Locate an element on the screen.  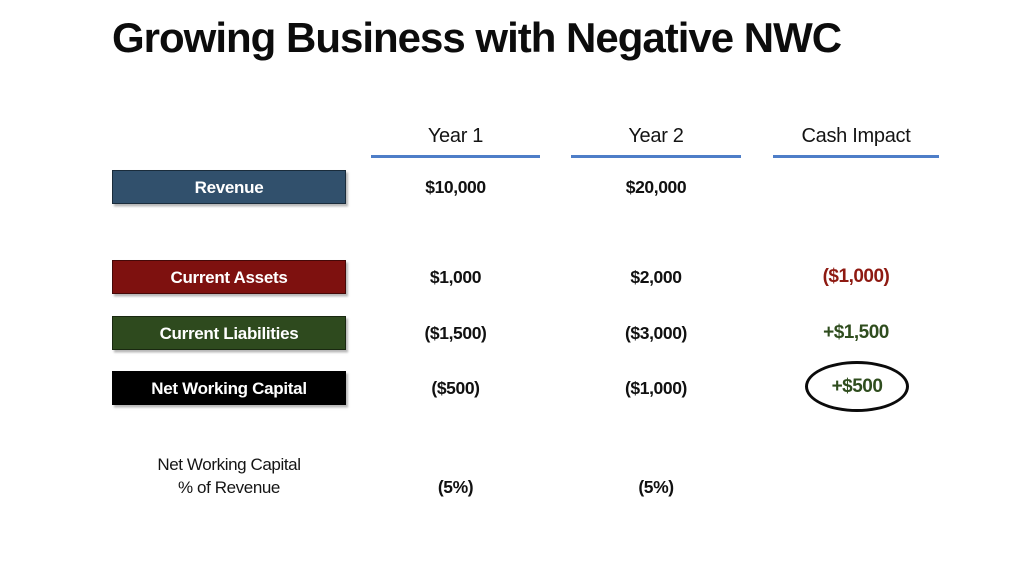
current-liabilities-year2-value: ($3,000) is located at coordinates (656, 333).